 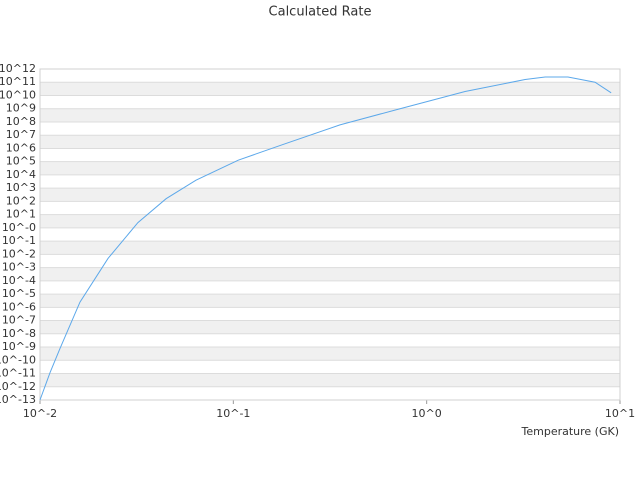 What do you see at coordinates (21, 134) in the screenshot?
I see `y-tick-label: 10^7` at bounding box center [21, 134].